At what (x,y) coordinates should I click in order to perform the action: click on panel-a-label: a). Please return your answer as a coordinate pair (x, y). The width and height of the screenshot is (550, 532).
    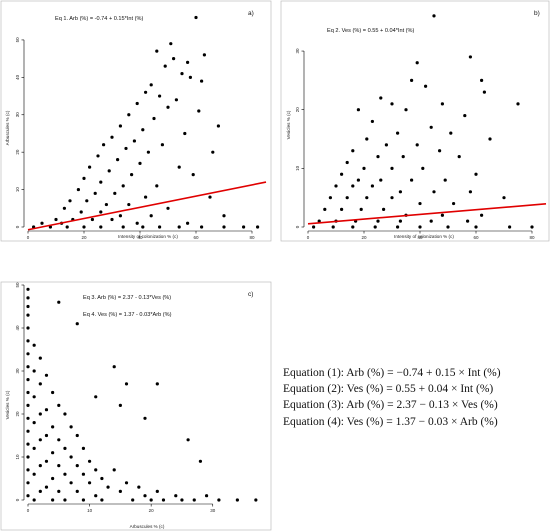
    Looking at the image, I should click on (251, 13).